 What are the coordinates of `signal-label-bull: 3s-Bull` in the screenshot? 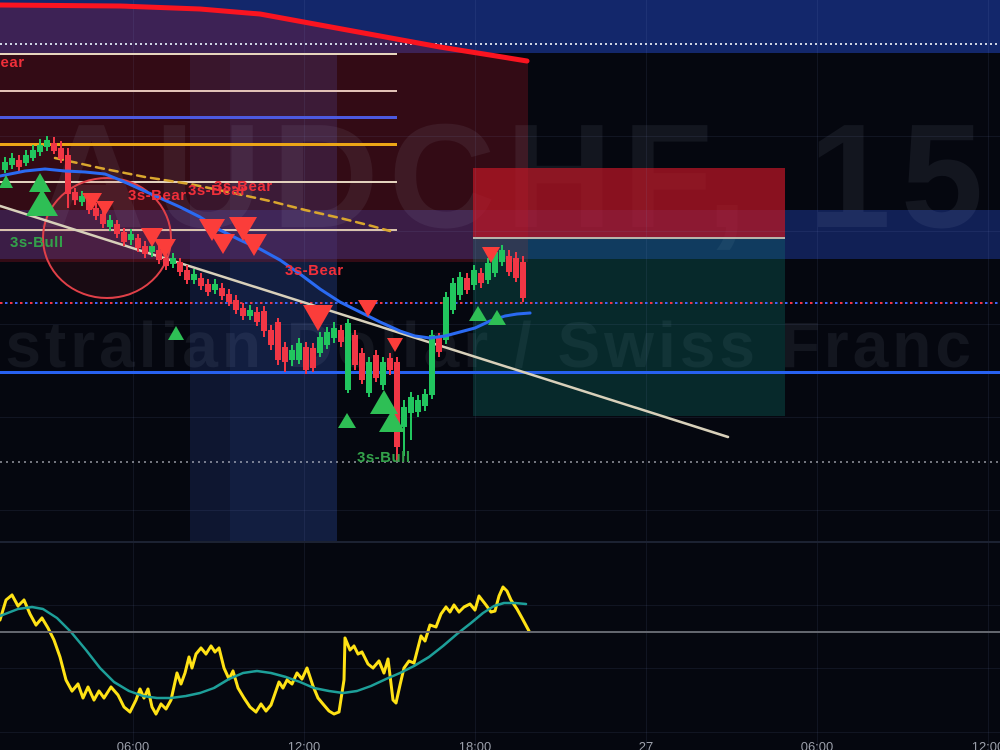 It's located at (37, 242).